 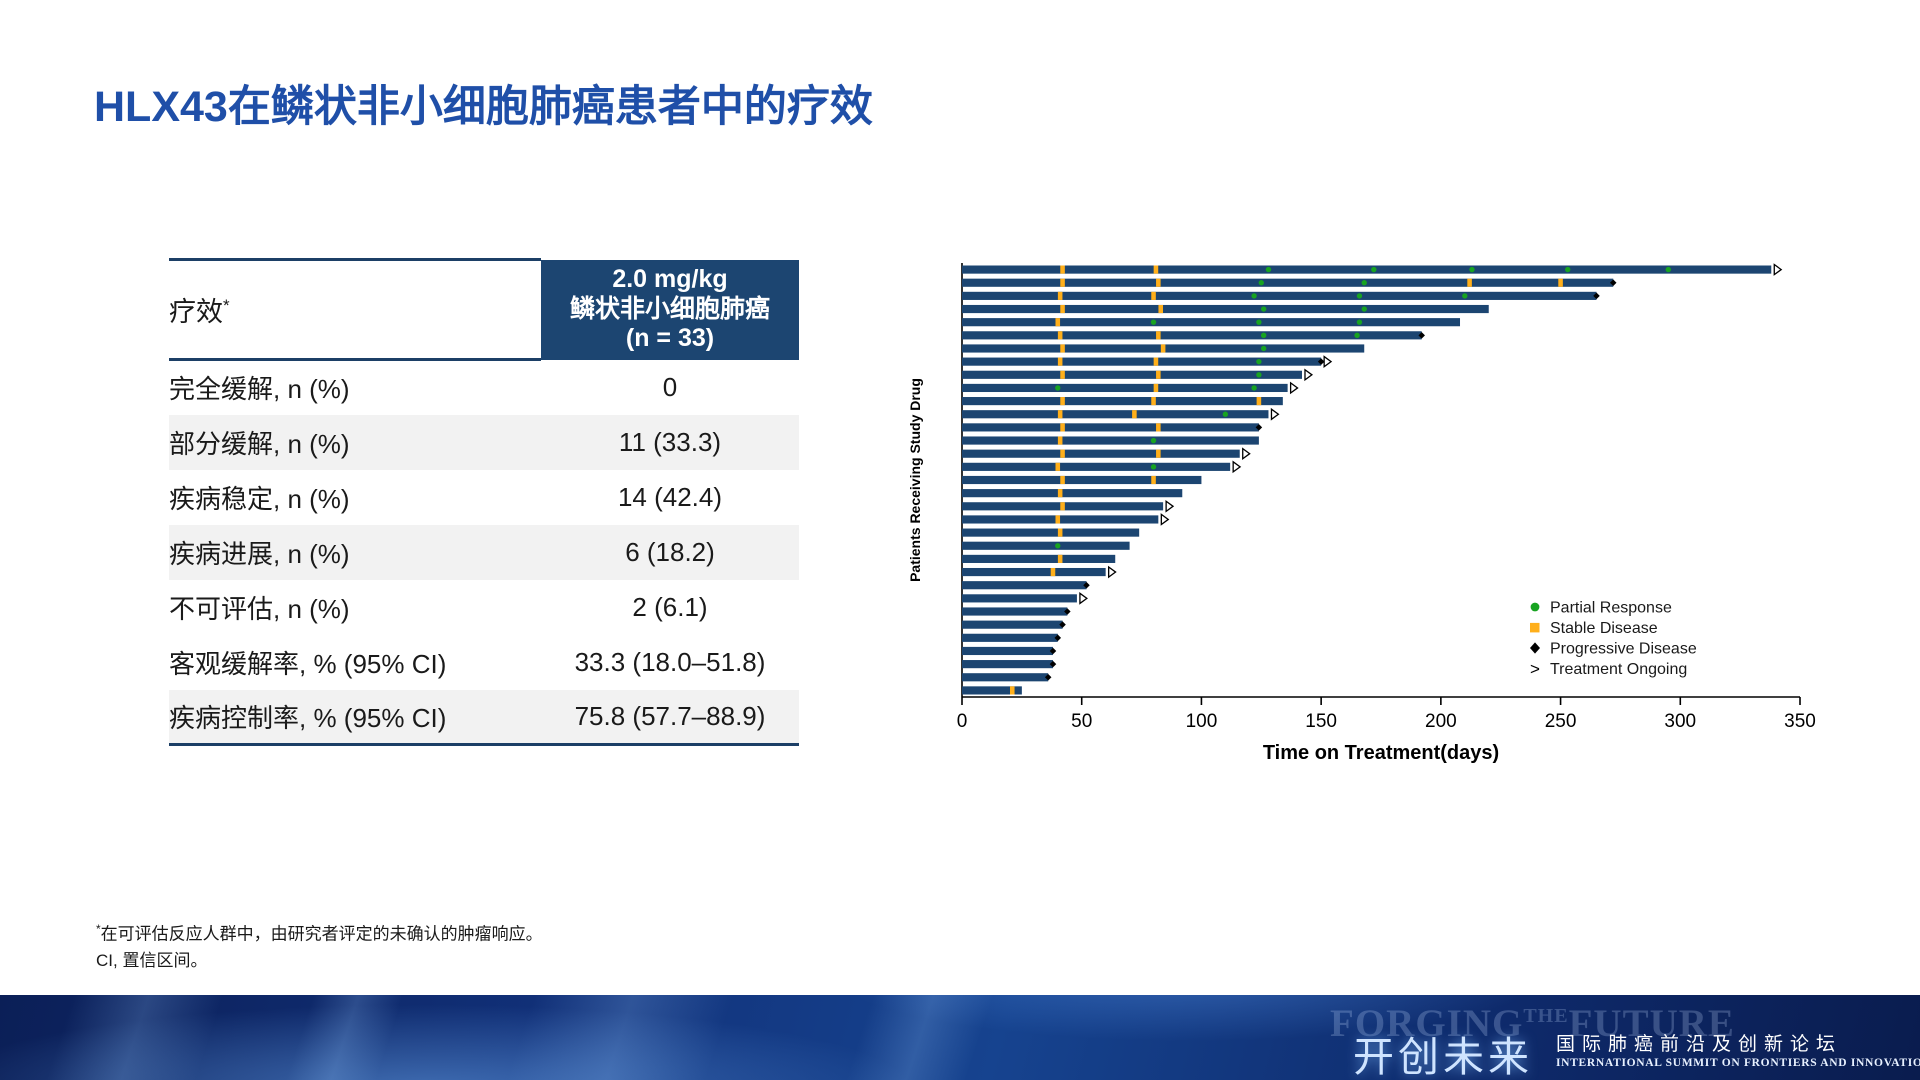 What do you see at coordinates (484, 662) in the screenshot?
I see `table-row: 客观缓解率, % (95% CI) 33.3 (18.0–51.8)` at bounding box center [484, 662].